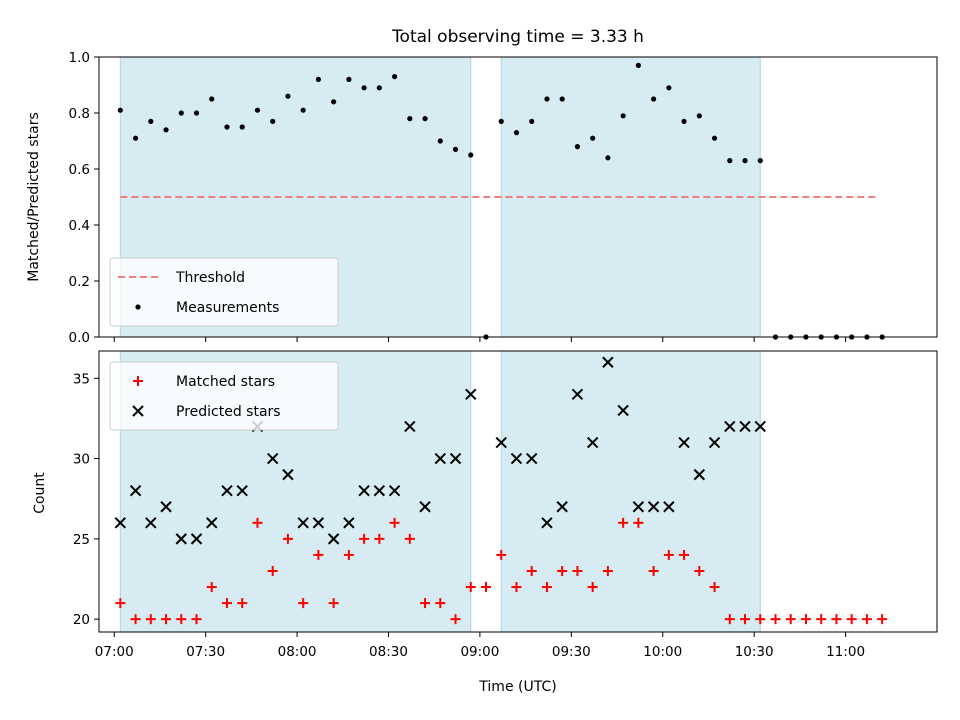  Describe the element at coordinates (571, 652) in the screenshot. I see `x-tick-label: 09:30` at that location.